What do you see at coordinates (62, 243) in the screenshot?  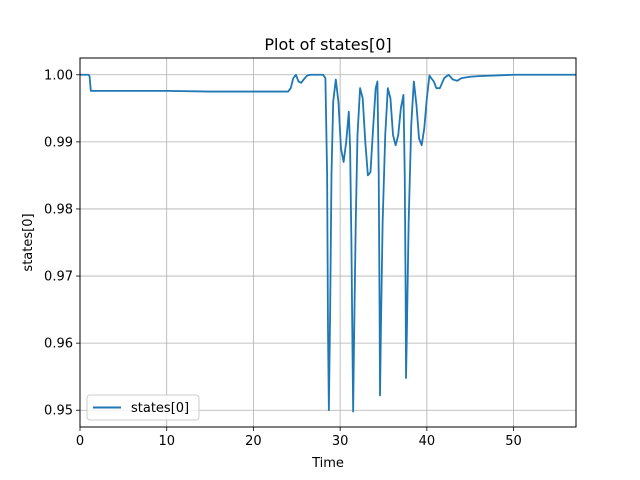 I see `y-axis-ticks: 0.95 0.96 0.97 0.98 0.99 1.00` at bounding box center [62, 243].